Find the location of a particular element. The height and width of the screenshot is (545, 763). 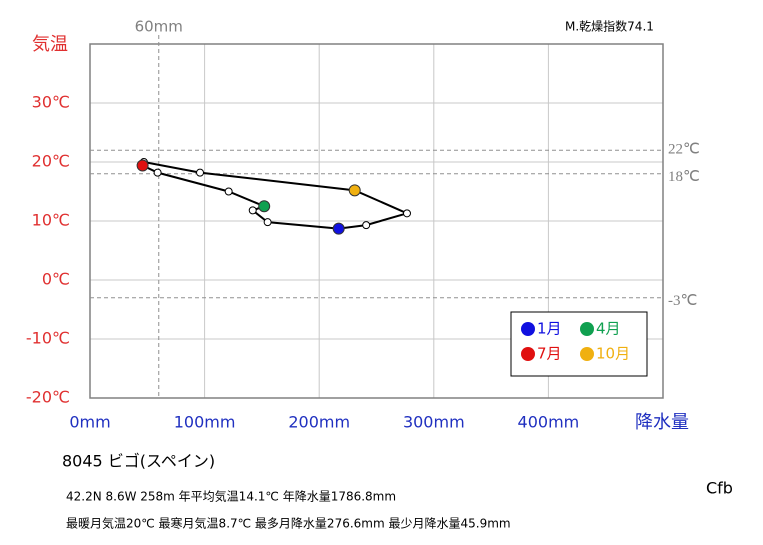

legend-label: 7月 is located at coordinates (549, 354).